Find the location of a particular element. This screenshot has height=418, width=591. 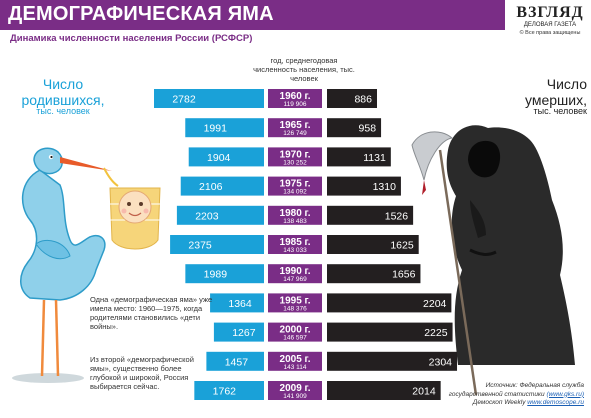

deaths-value-label: 1310 is located at coordinates (385, 187).